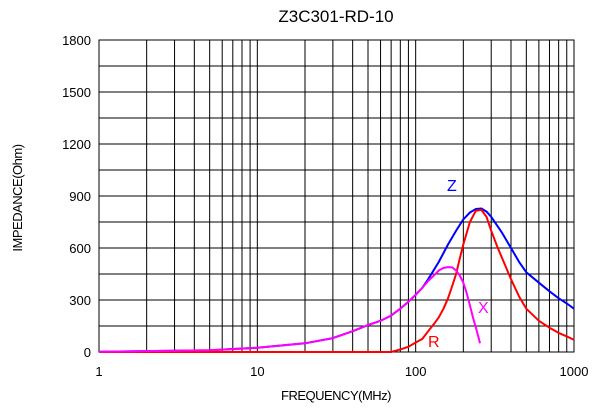 The width and height of the screenshot is (603, 414). What do you see at coordinates (257, 371) in the screenshot?
I see `x-tick-label: 10` at bounding box center [257, 371].